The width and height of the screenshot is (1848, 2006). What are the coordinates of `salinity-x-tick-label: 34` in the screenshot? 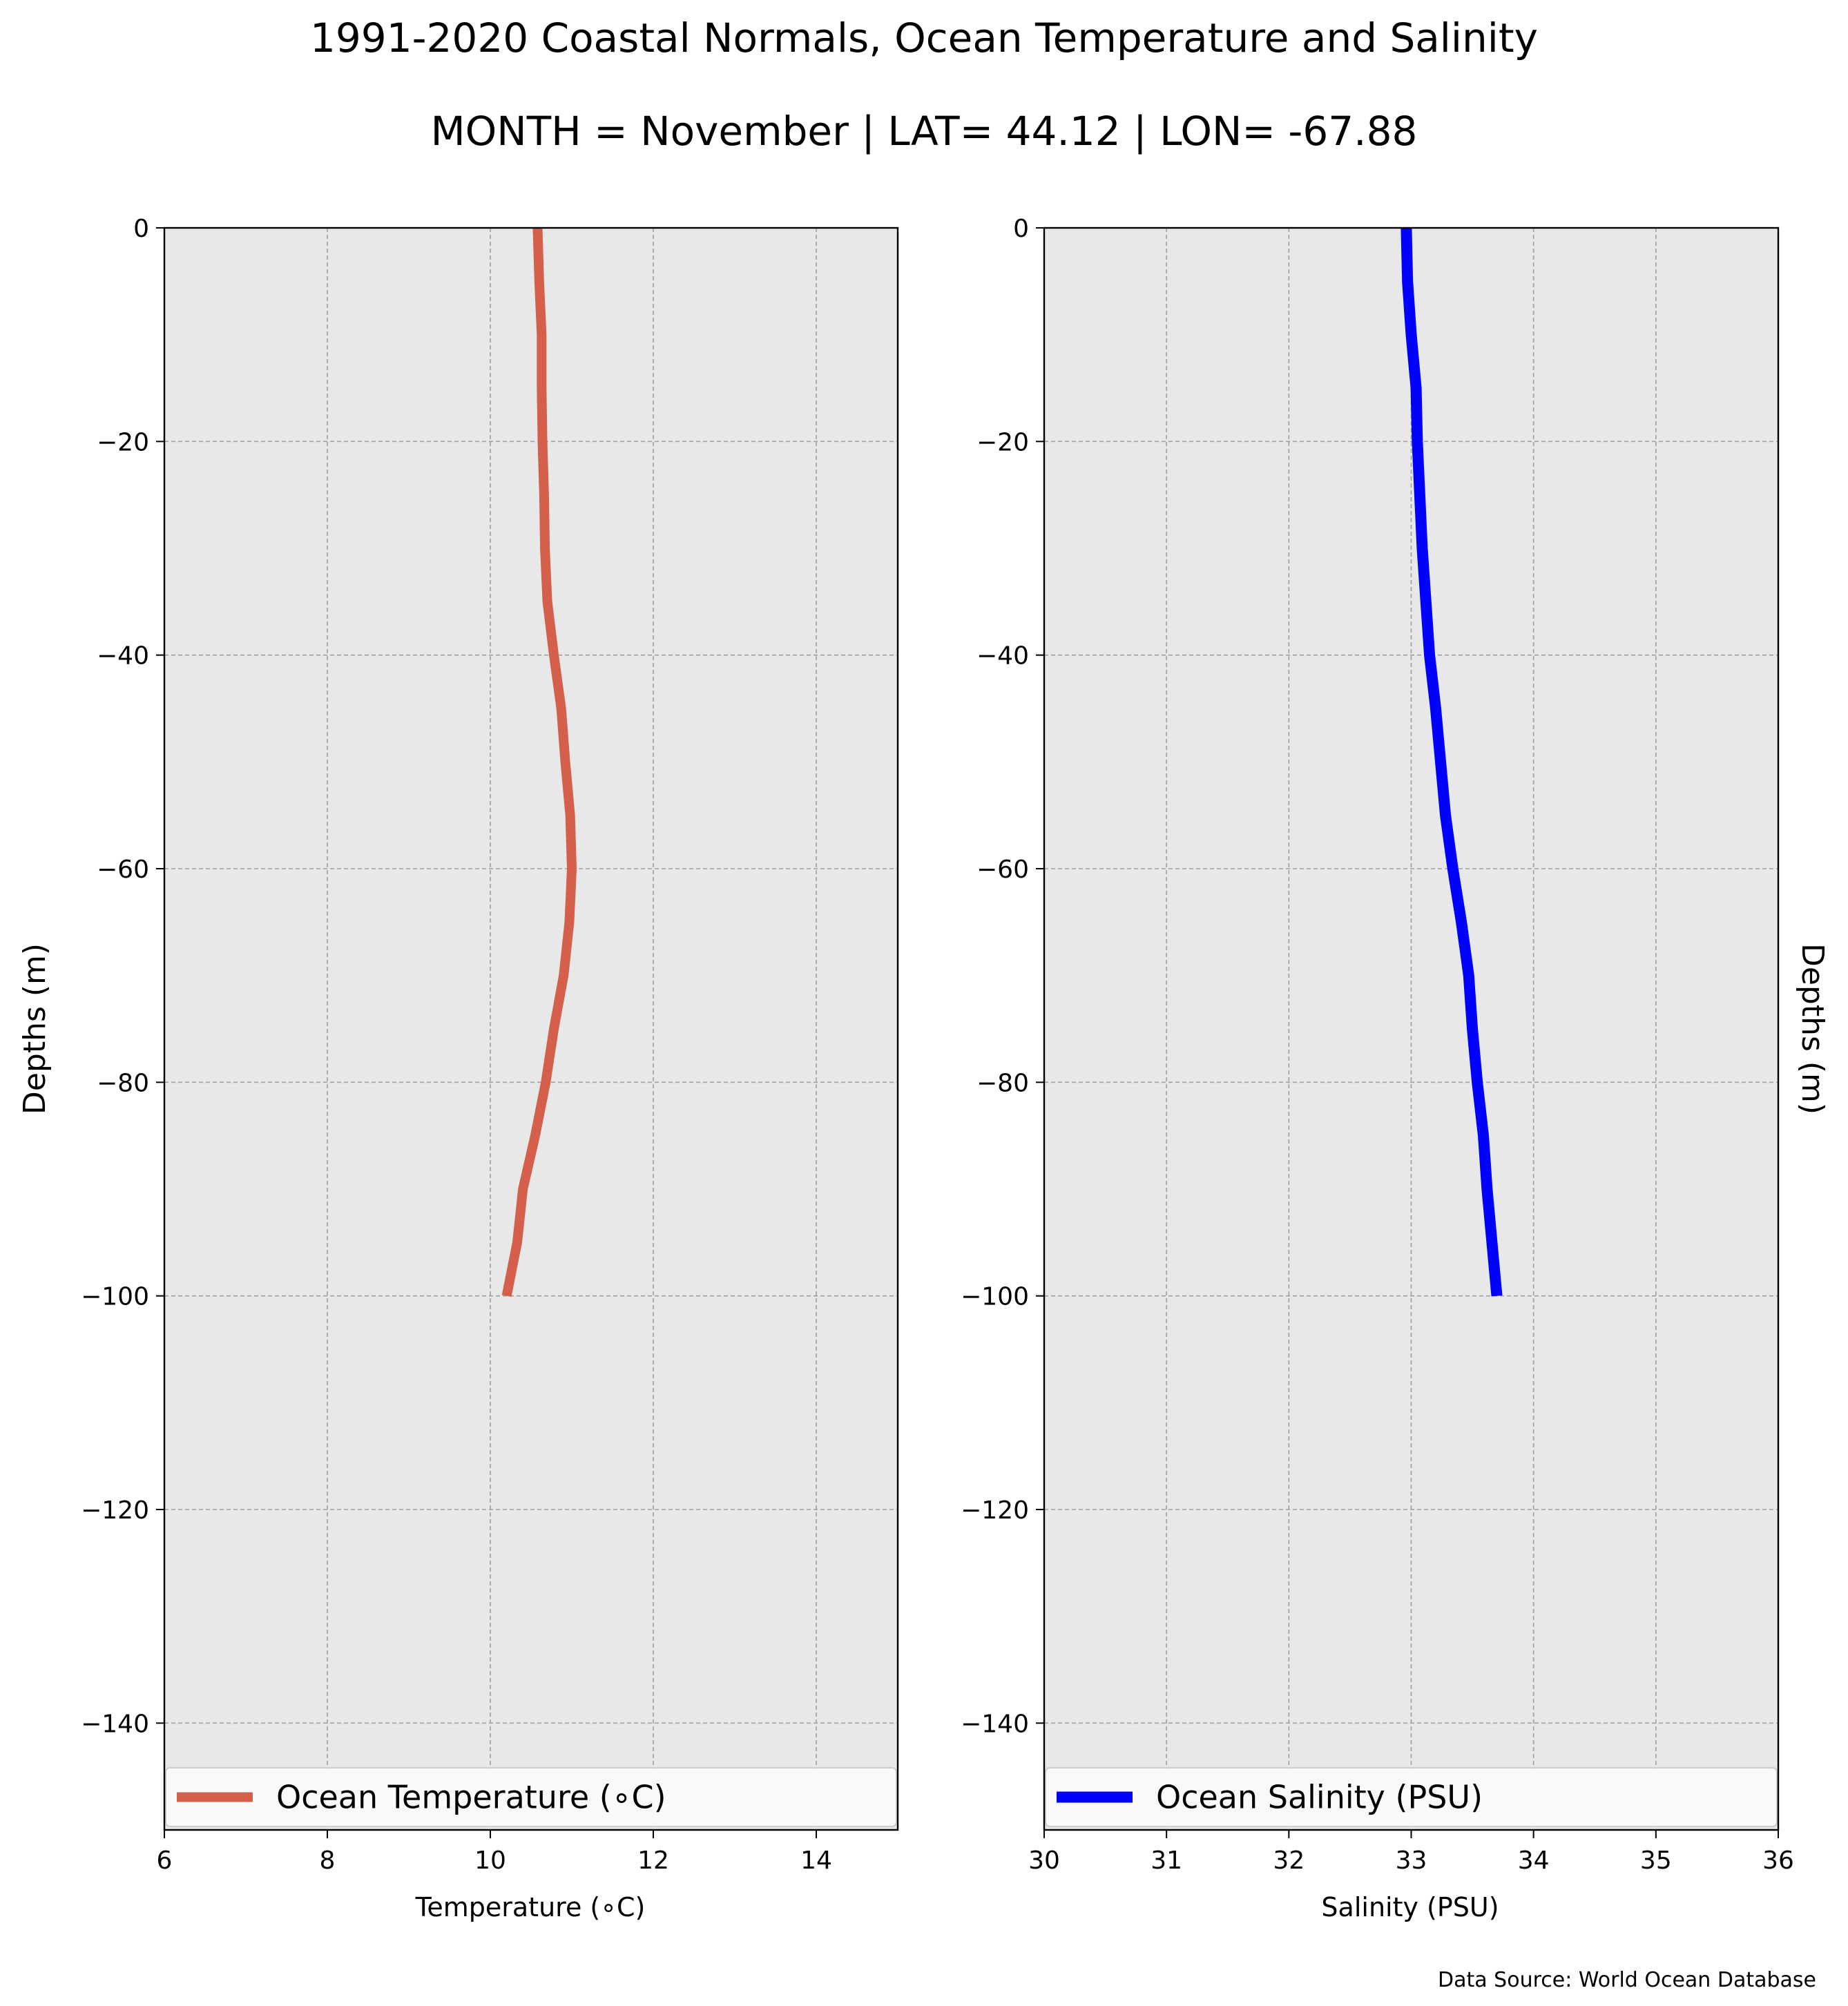 It's located at (1534, 1860).